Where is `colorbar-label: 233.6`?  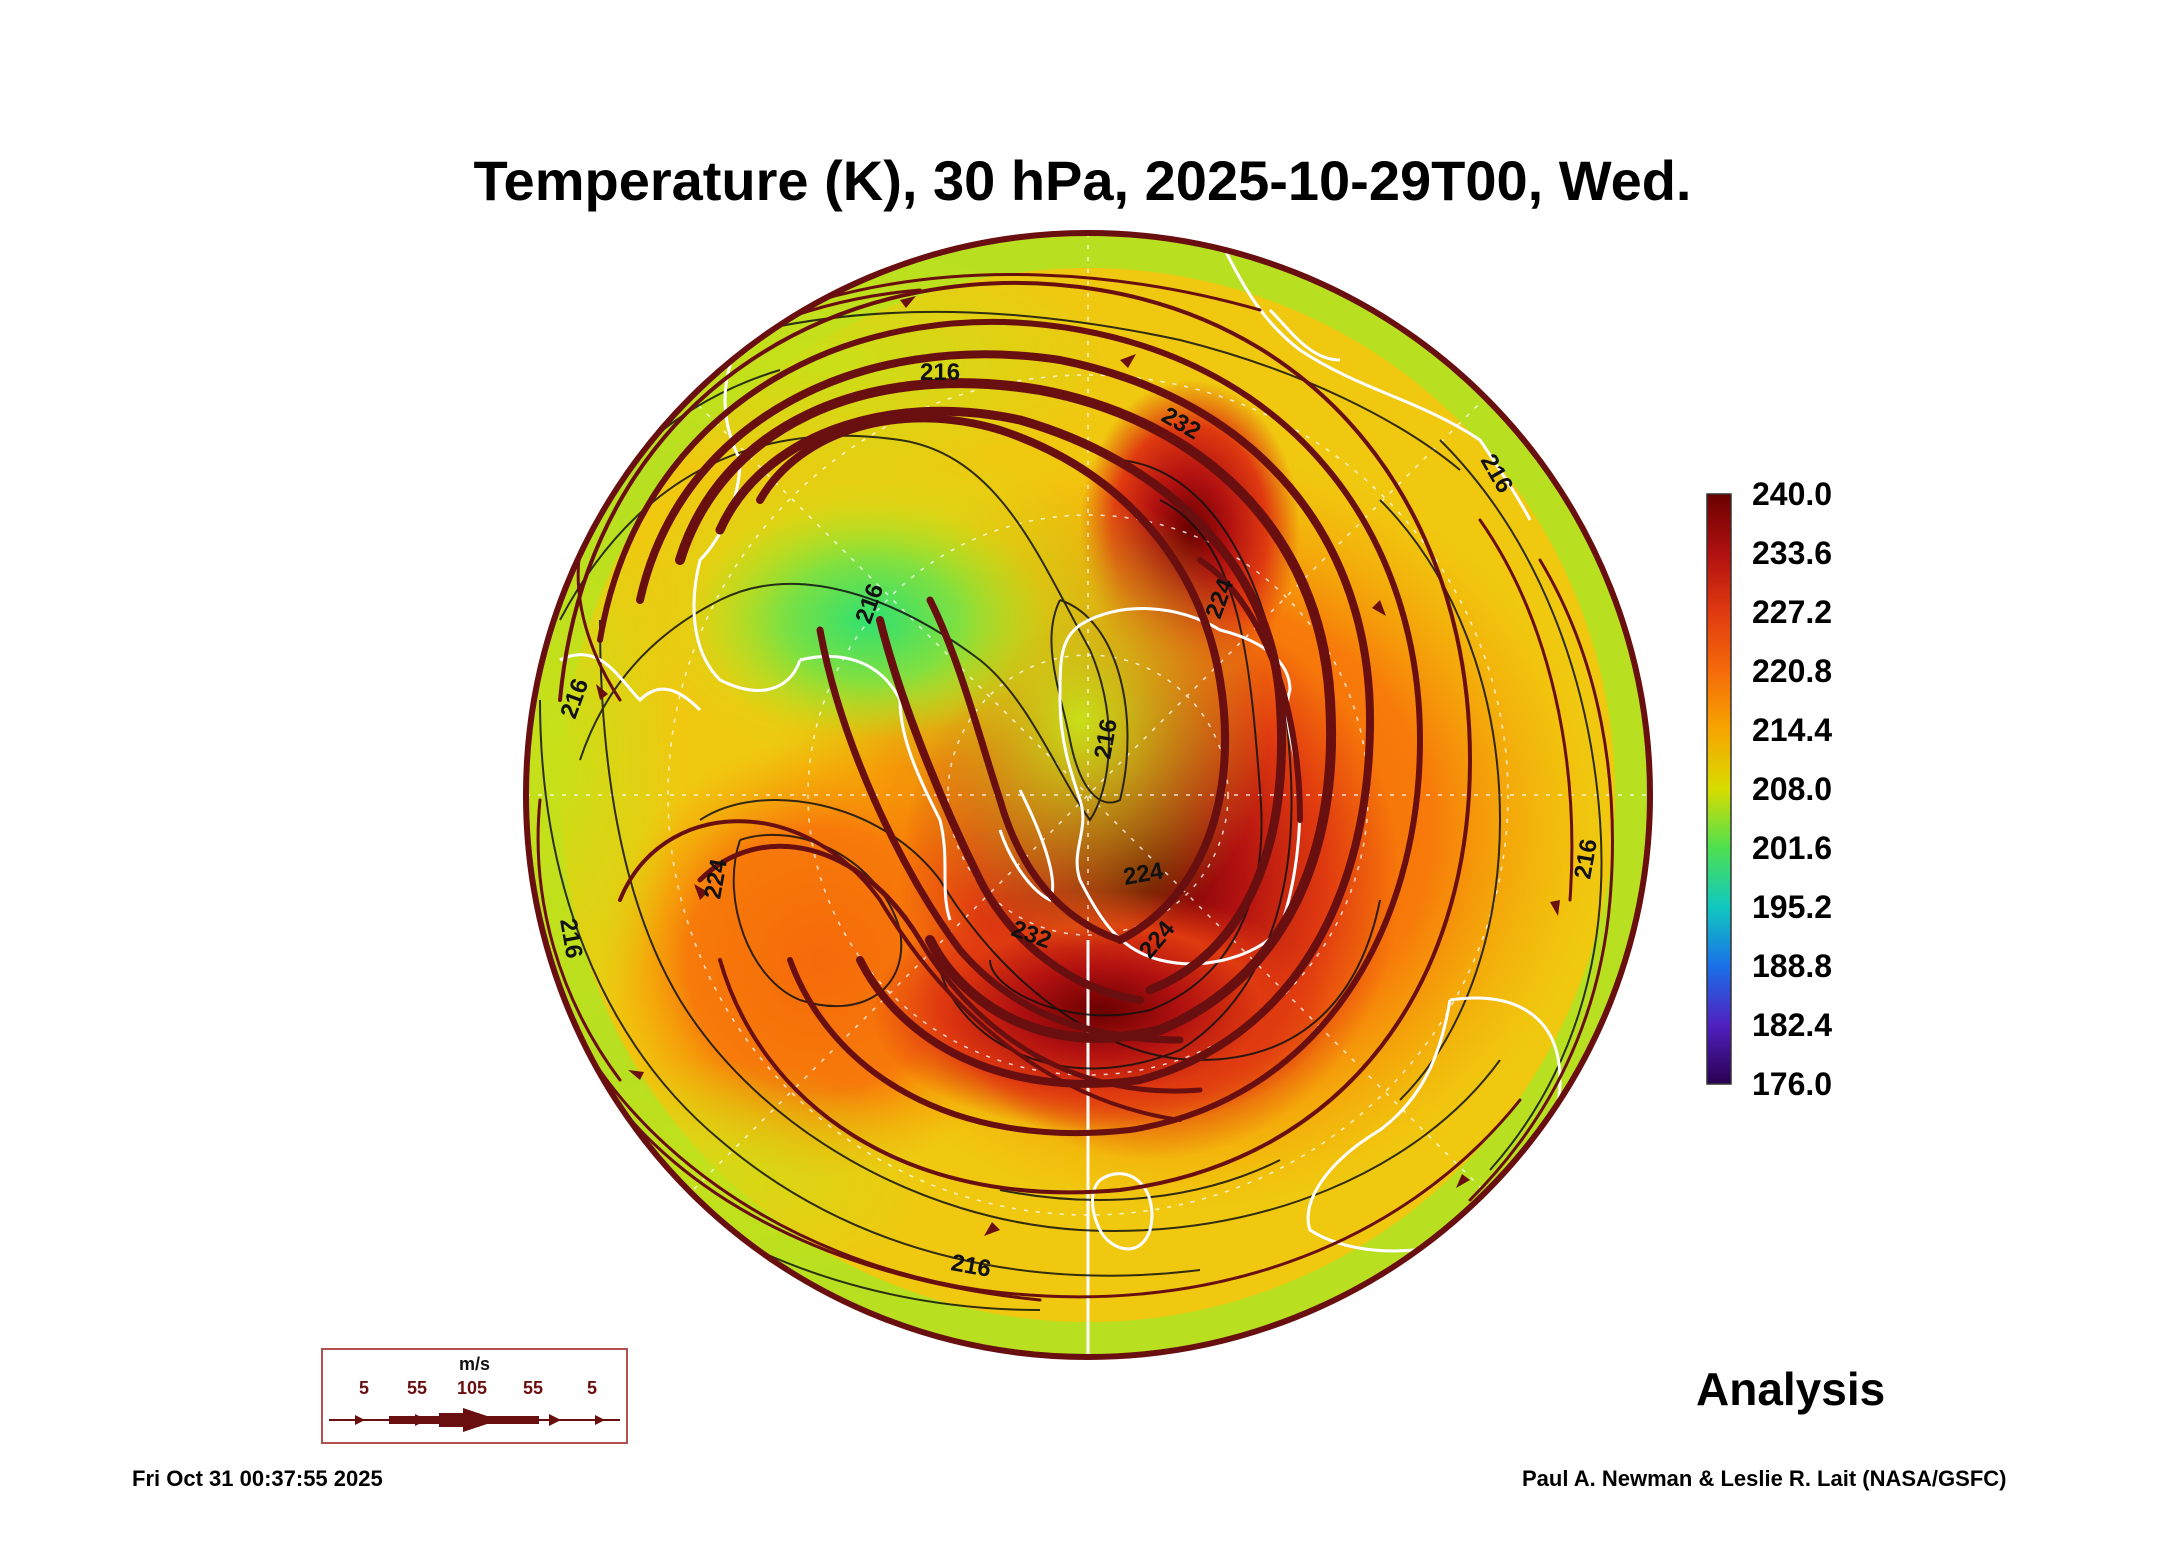
colorbar-label: 233.6 is located at coordinates (1792, 553).